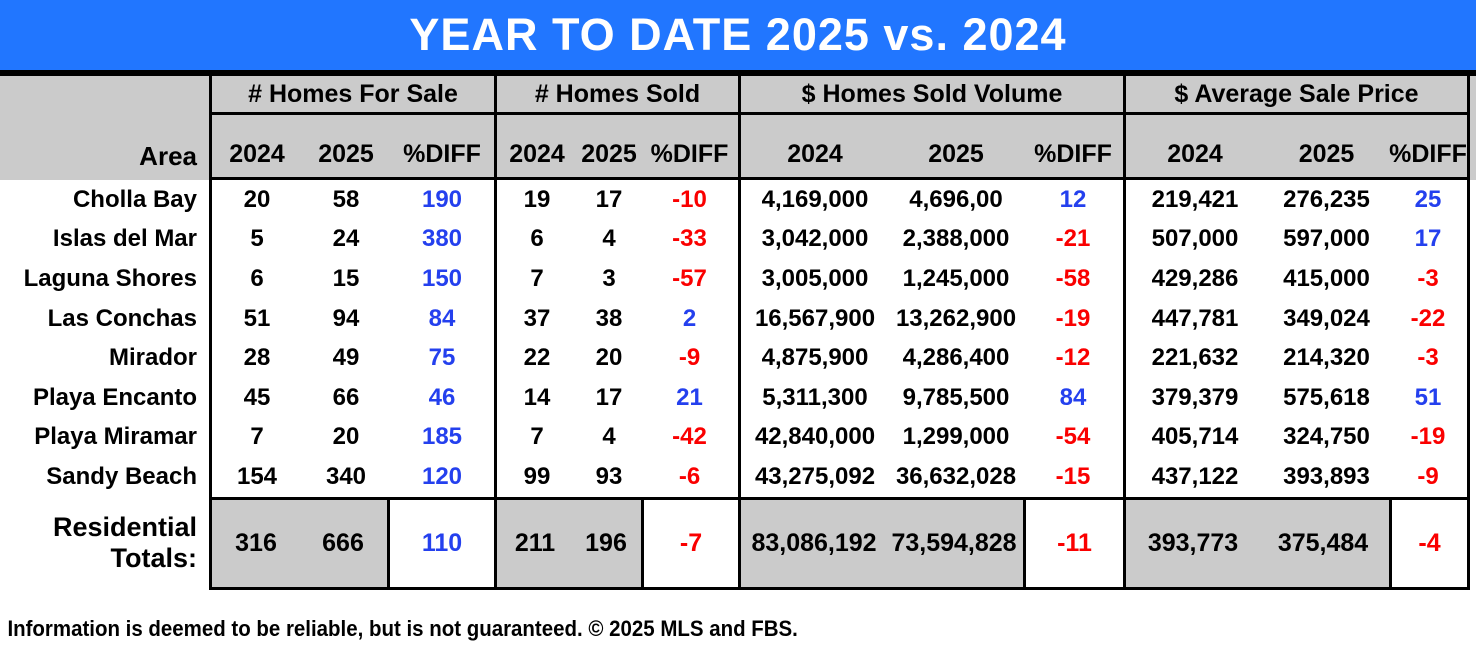 This screenshot has height=654, width=1476. Describe the element at coordinates (104, 128) in the screenshot. I see `area-column-header: Area` at that location.